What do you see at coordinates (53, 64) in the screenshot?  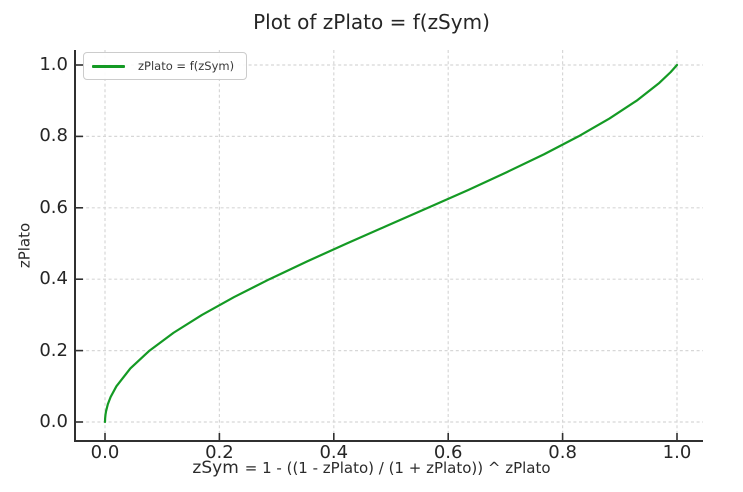 I see `y-tick-label: 1.0` at bounding box center [53, 64].